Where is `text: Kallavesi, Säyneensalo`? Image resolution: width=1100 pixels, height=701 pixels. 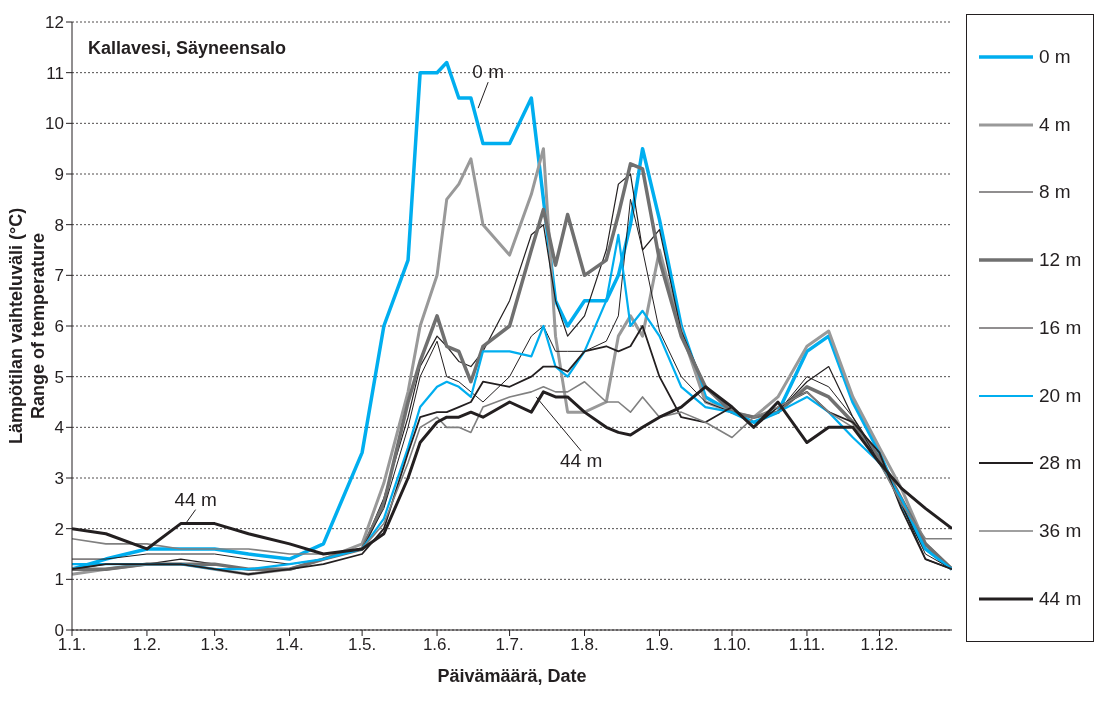 text: Kallavesi, Säyneensalo is located at coordinates (187, 48).